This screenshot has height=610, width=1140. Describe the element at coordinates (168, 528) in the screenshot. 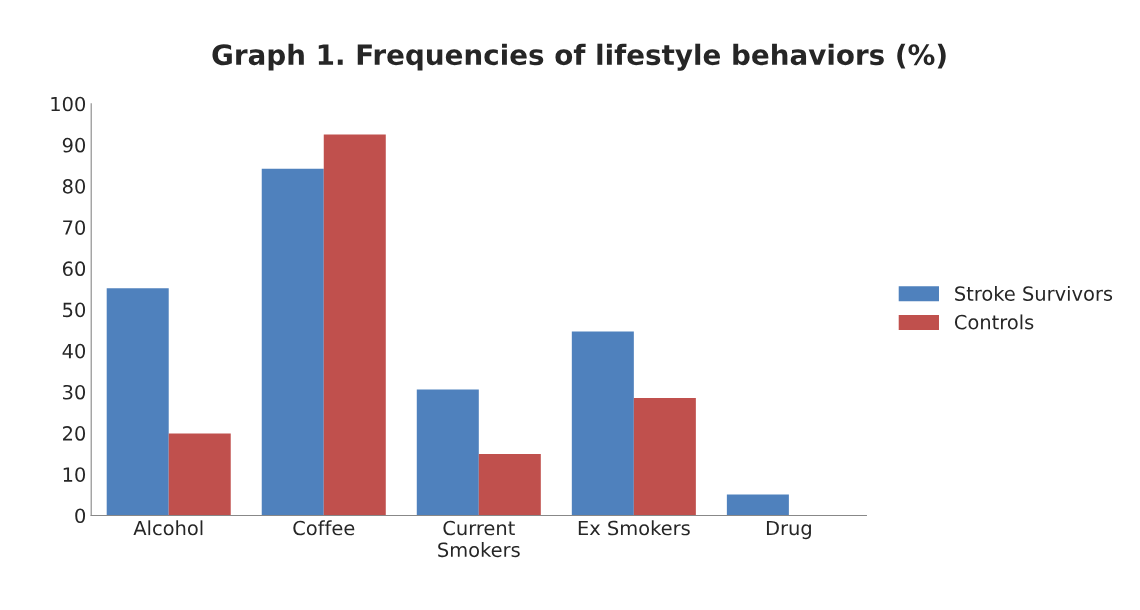

I see `x-tick-label: Alcohol` at that location.